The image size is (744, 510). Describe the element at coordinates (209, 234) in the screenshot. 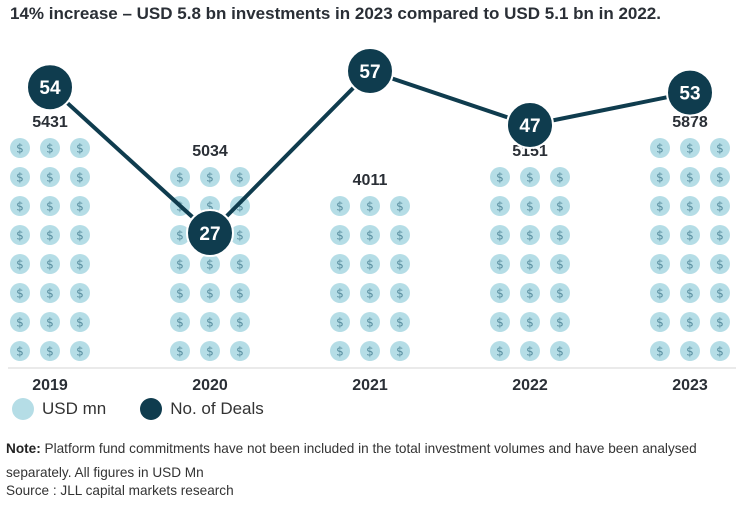

I see `deal-count-label: 27` at that location.